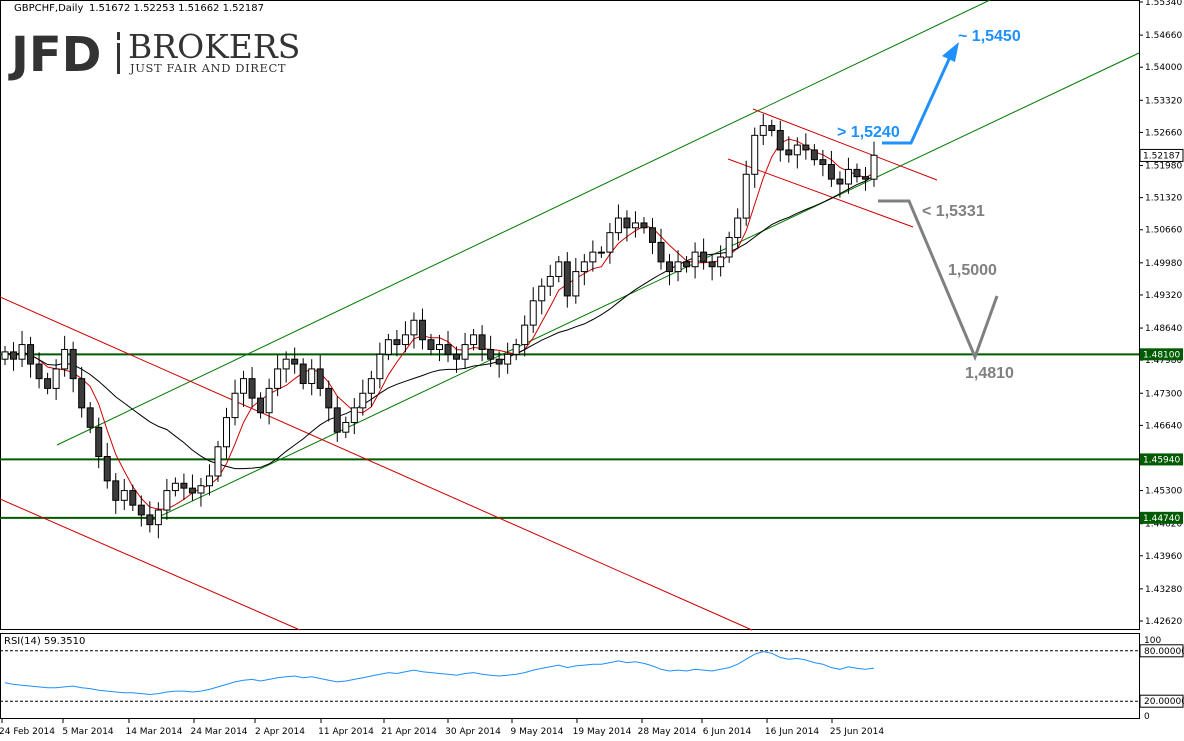  I want to click on rsi-plot-frame, so click(570, 676).